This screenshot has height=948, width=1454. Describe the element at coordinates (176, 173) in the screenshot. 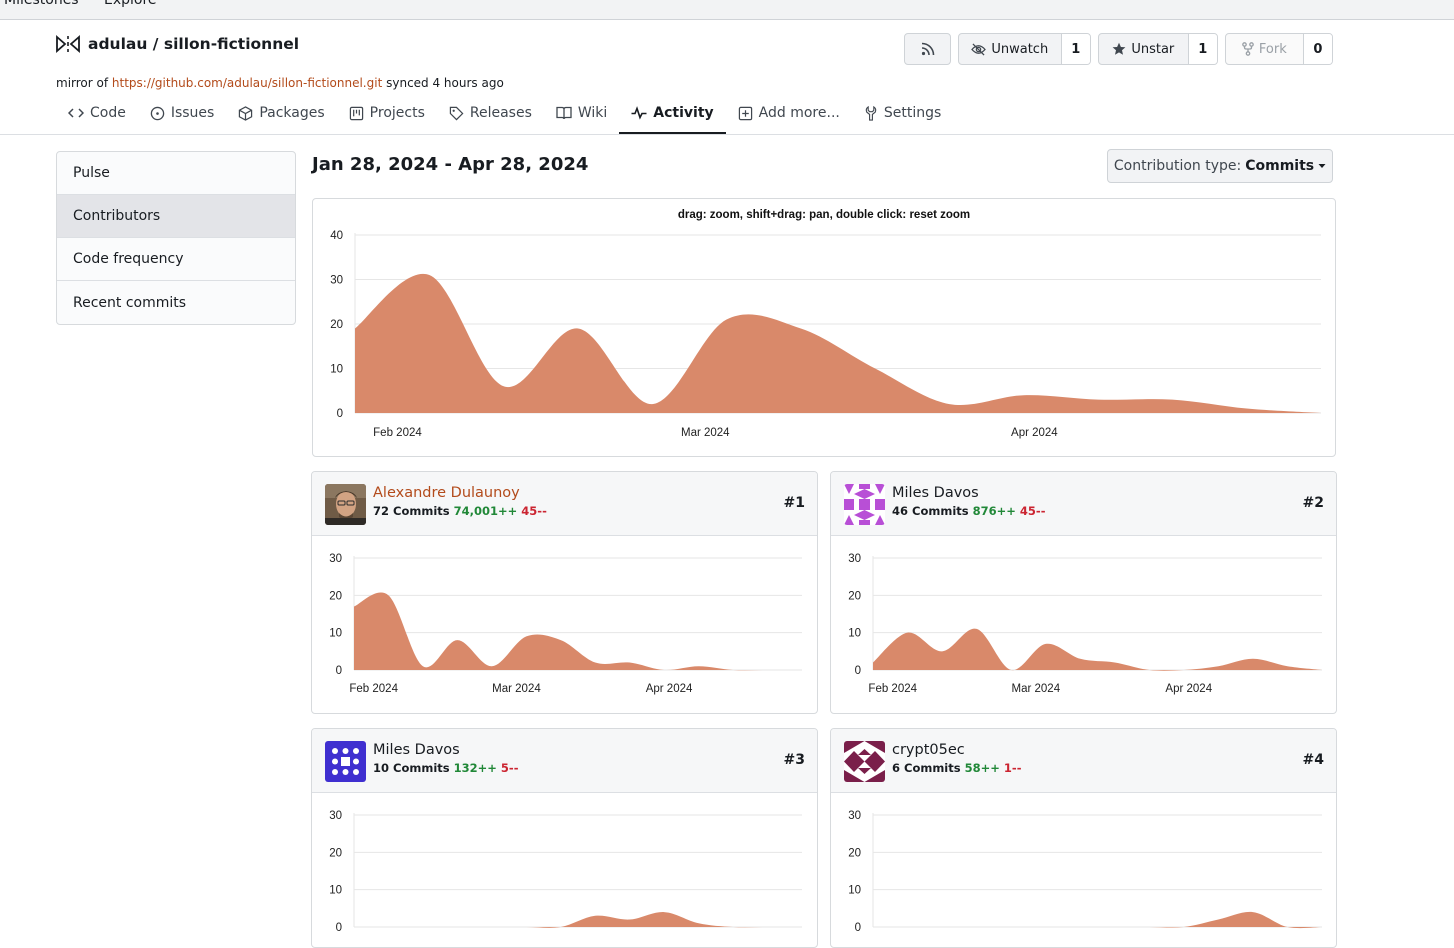

I see `sidebar-item-pulse: Pulse` at that location.